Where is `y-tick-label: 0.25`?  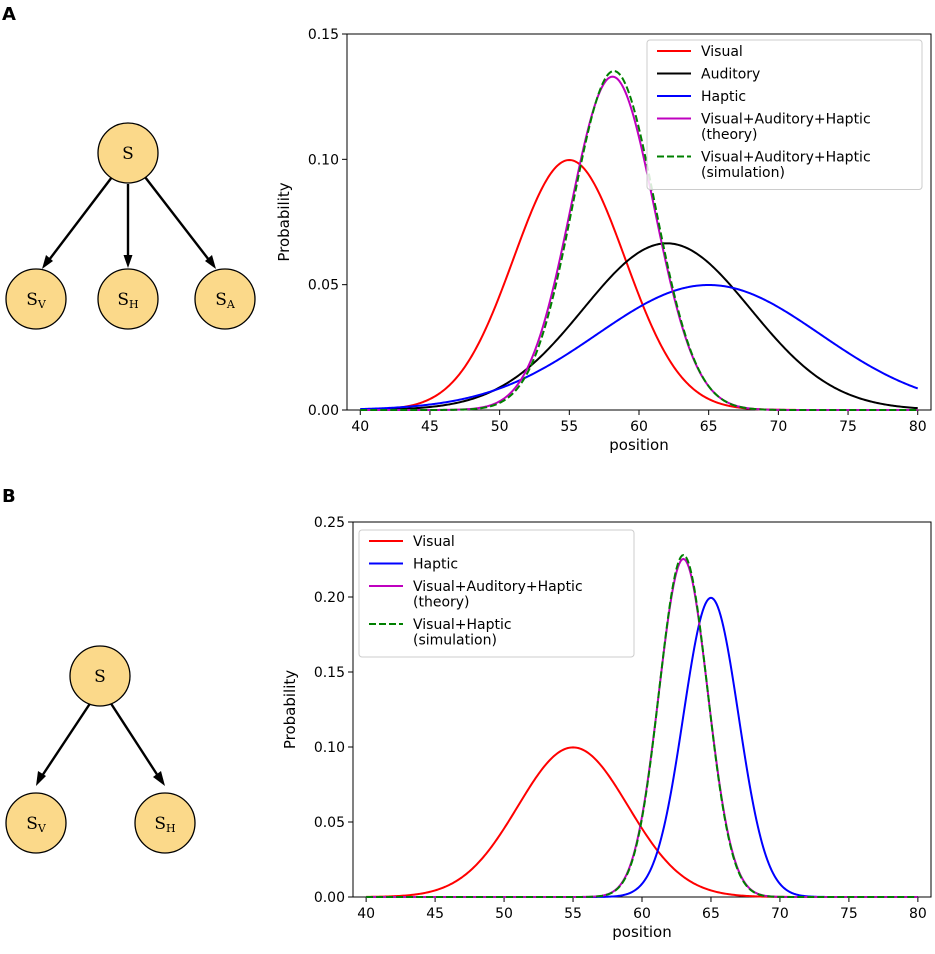
y-tick-label: 0.25 is located at coordinates (329, 523).